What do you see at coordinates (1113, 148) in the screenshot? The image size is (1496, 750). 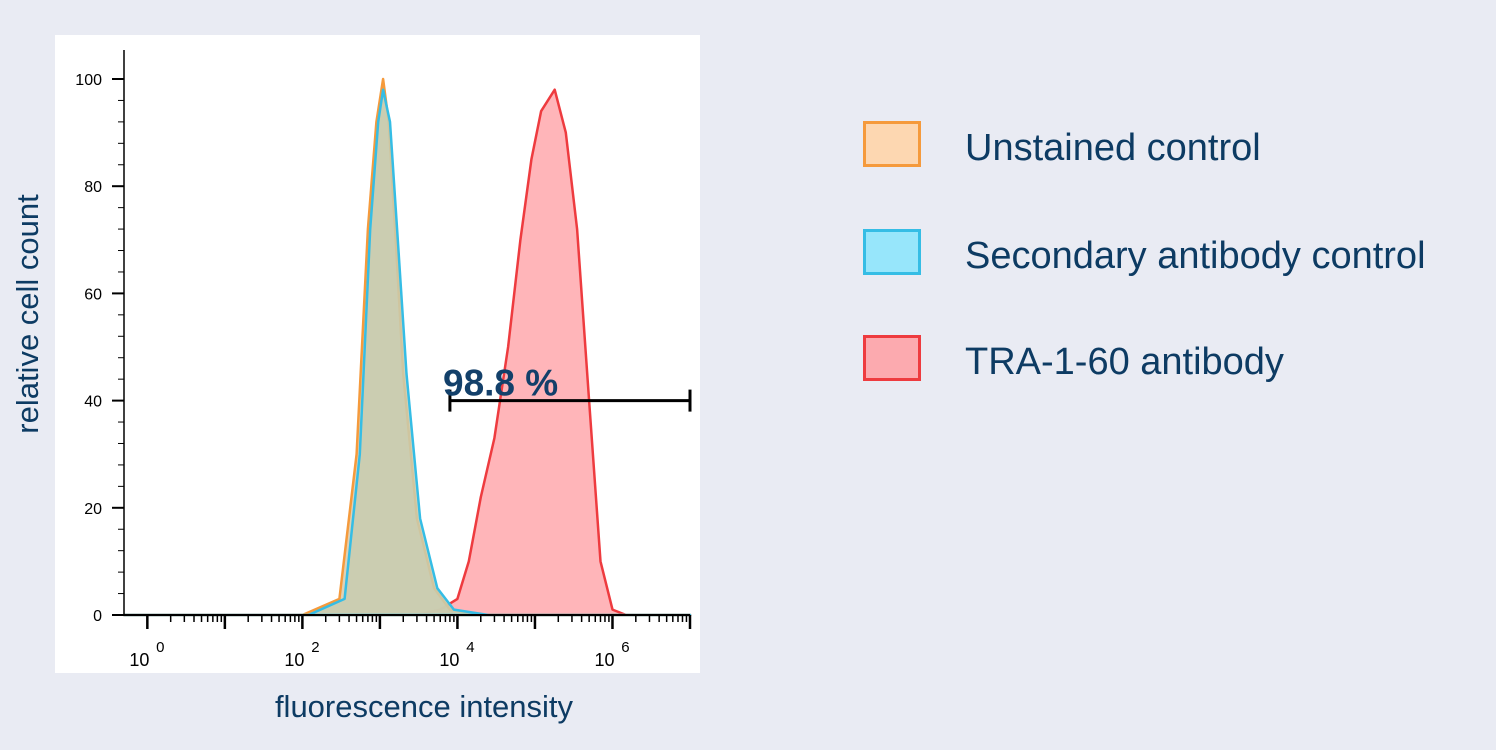 I see `legend-label-unstained: Unstained control` at bounding box center [1113, 148].